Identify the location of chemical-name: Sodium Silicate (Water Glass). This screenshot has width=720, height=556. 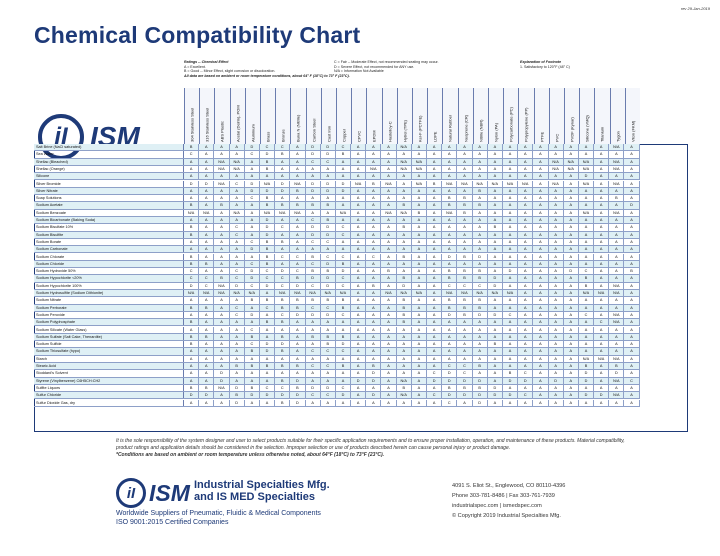
(109, 329).